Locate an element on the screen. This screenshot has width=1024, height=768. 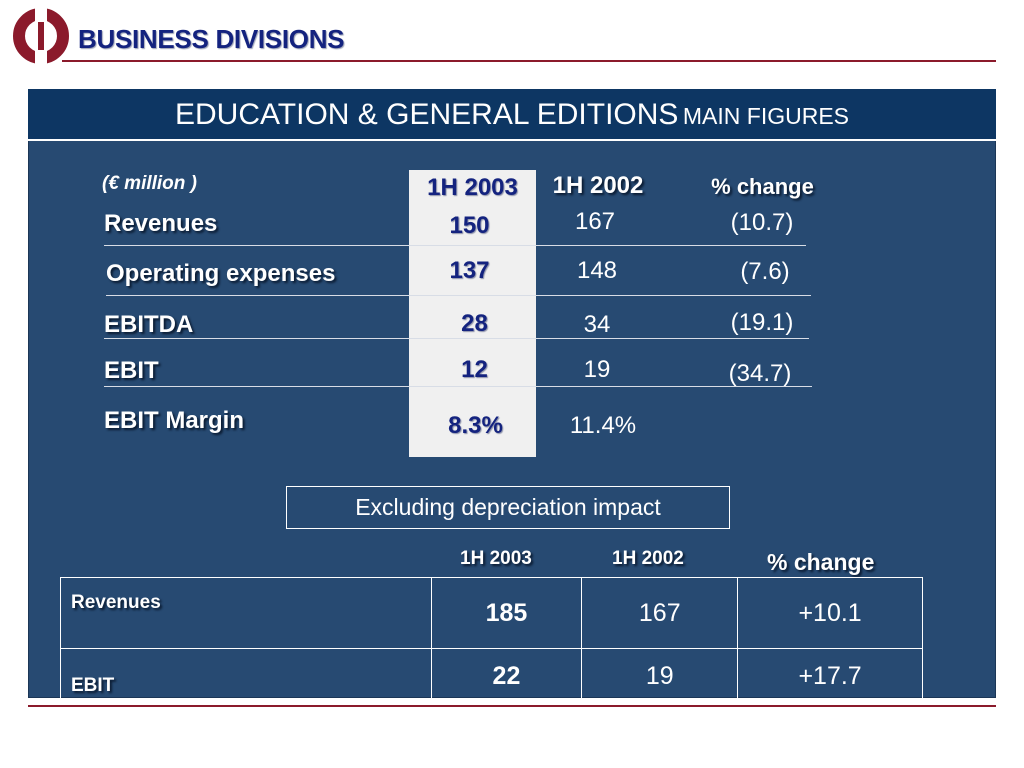
page-title: BUSINESS DIVISIONS is located at coordinates (211, 39).